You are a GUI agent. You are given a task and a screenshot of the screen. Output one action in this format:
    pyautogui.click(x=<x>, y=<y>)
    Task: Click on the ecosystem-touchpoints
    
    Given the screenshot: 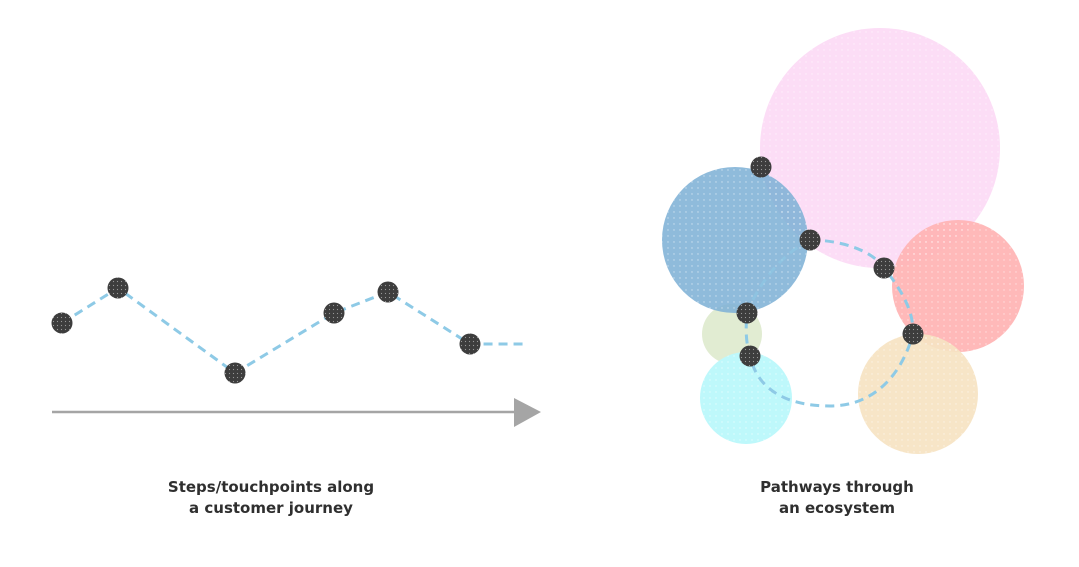 What is the action you would take?
    pyautogui.click(x=830, y=261)
    